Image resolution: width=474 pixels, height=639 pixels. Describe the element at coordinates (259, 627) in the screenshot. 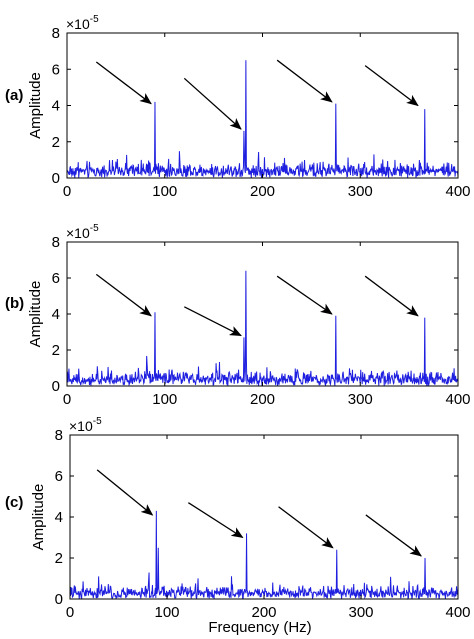

I see `x-axis-title: Frequency (Hz)` at that location.